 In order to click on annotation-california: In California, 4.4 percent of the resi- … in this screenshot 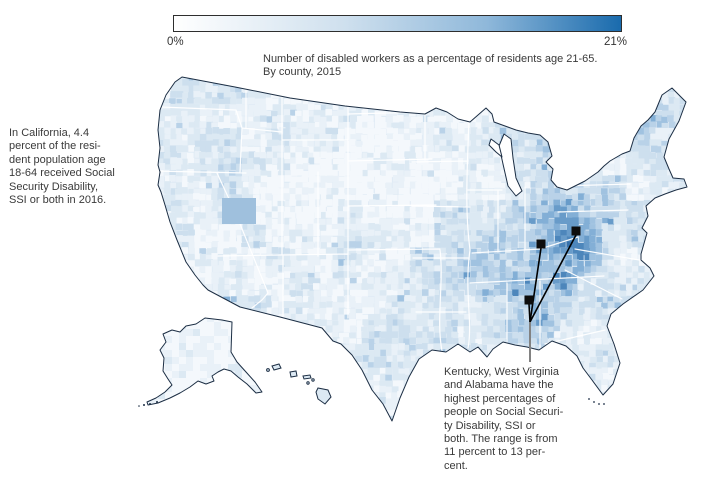, I will do `click(62, 167)`.